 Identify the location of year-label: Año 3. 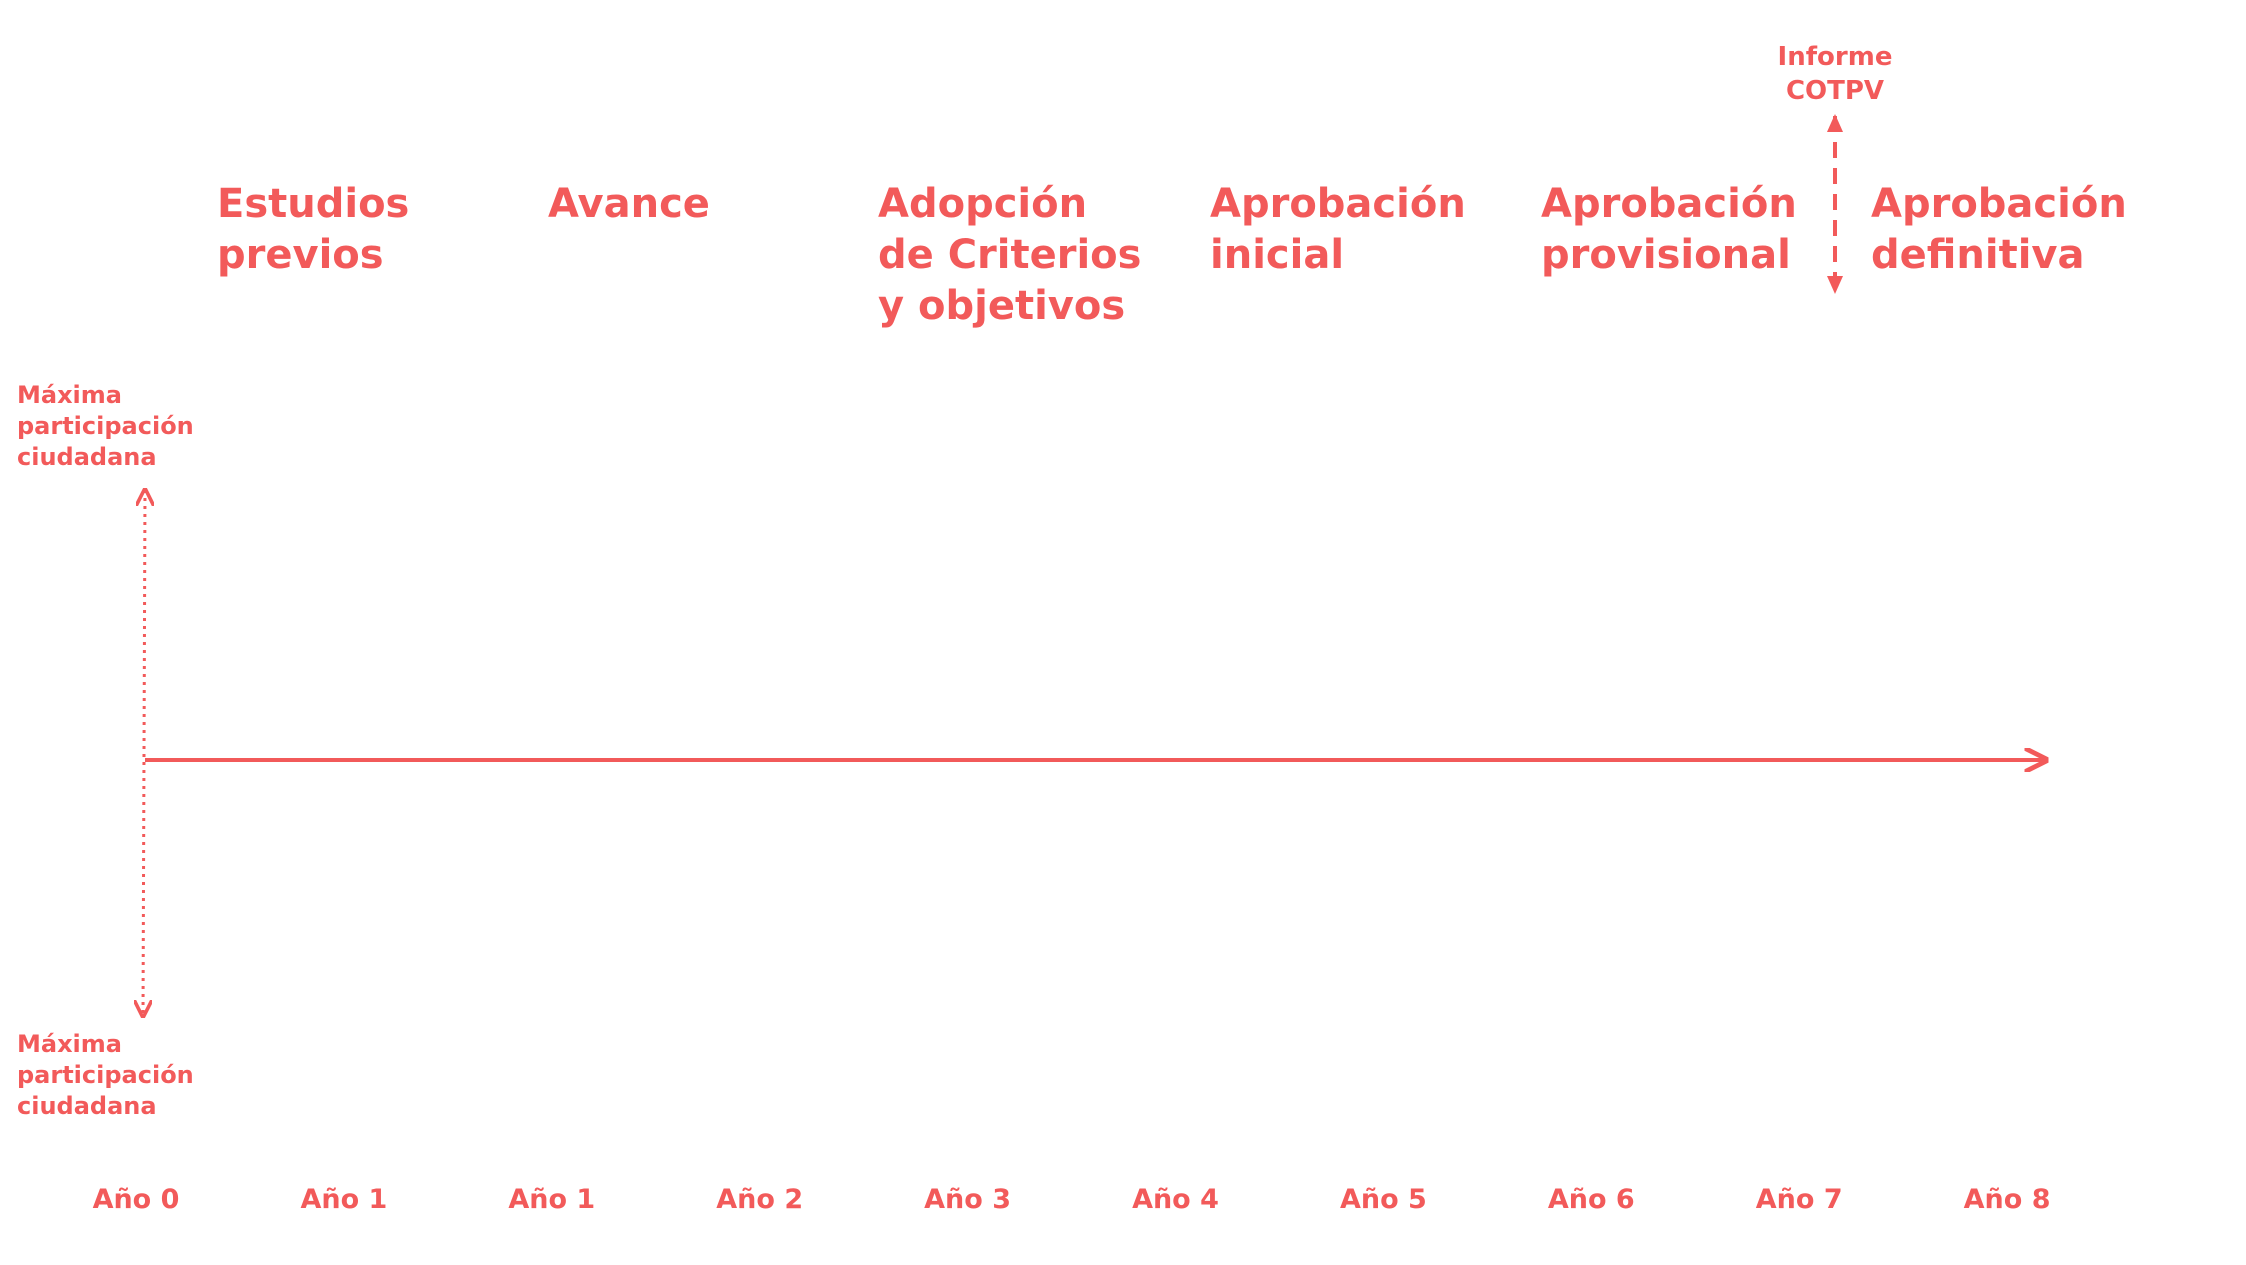
(967, 1199).